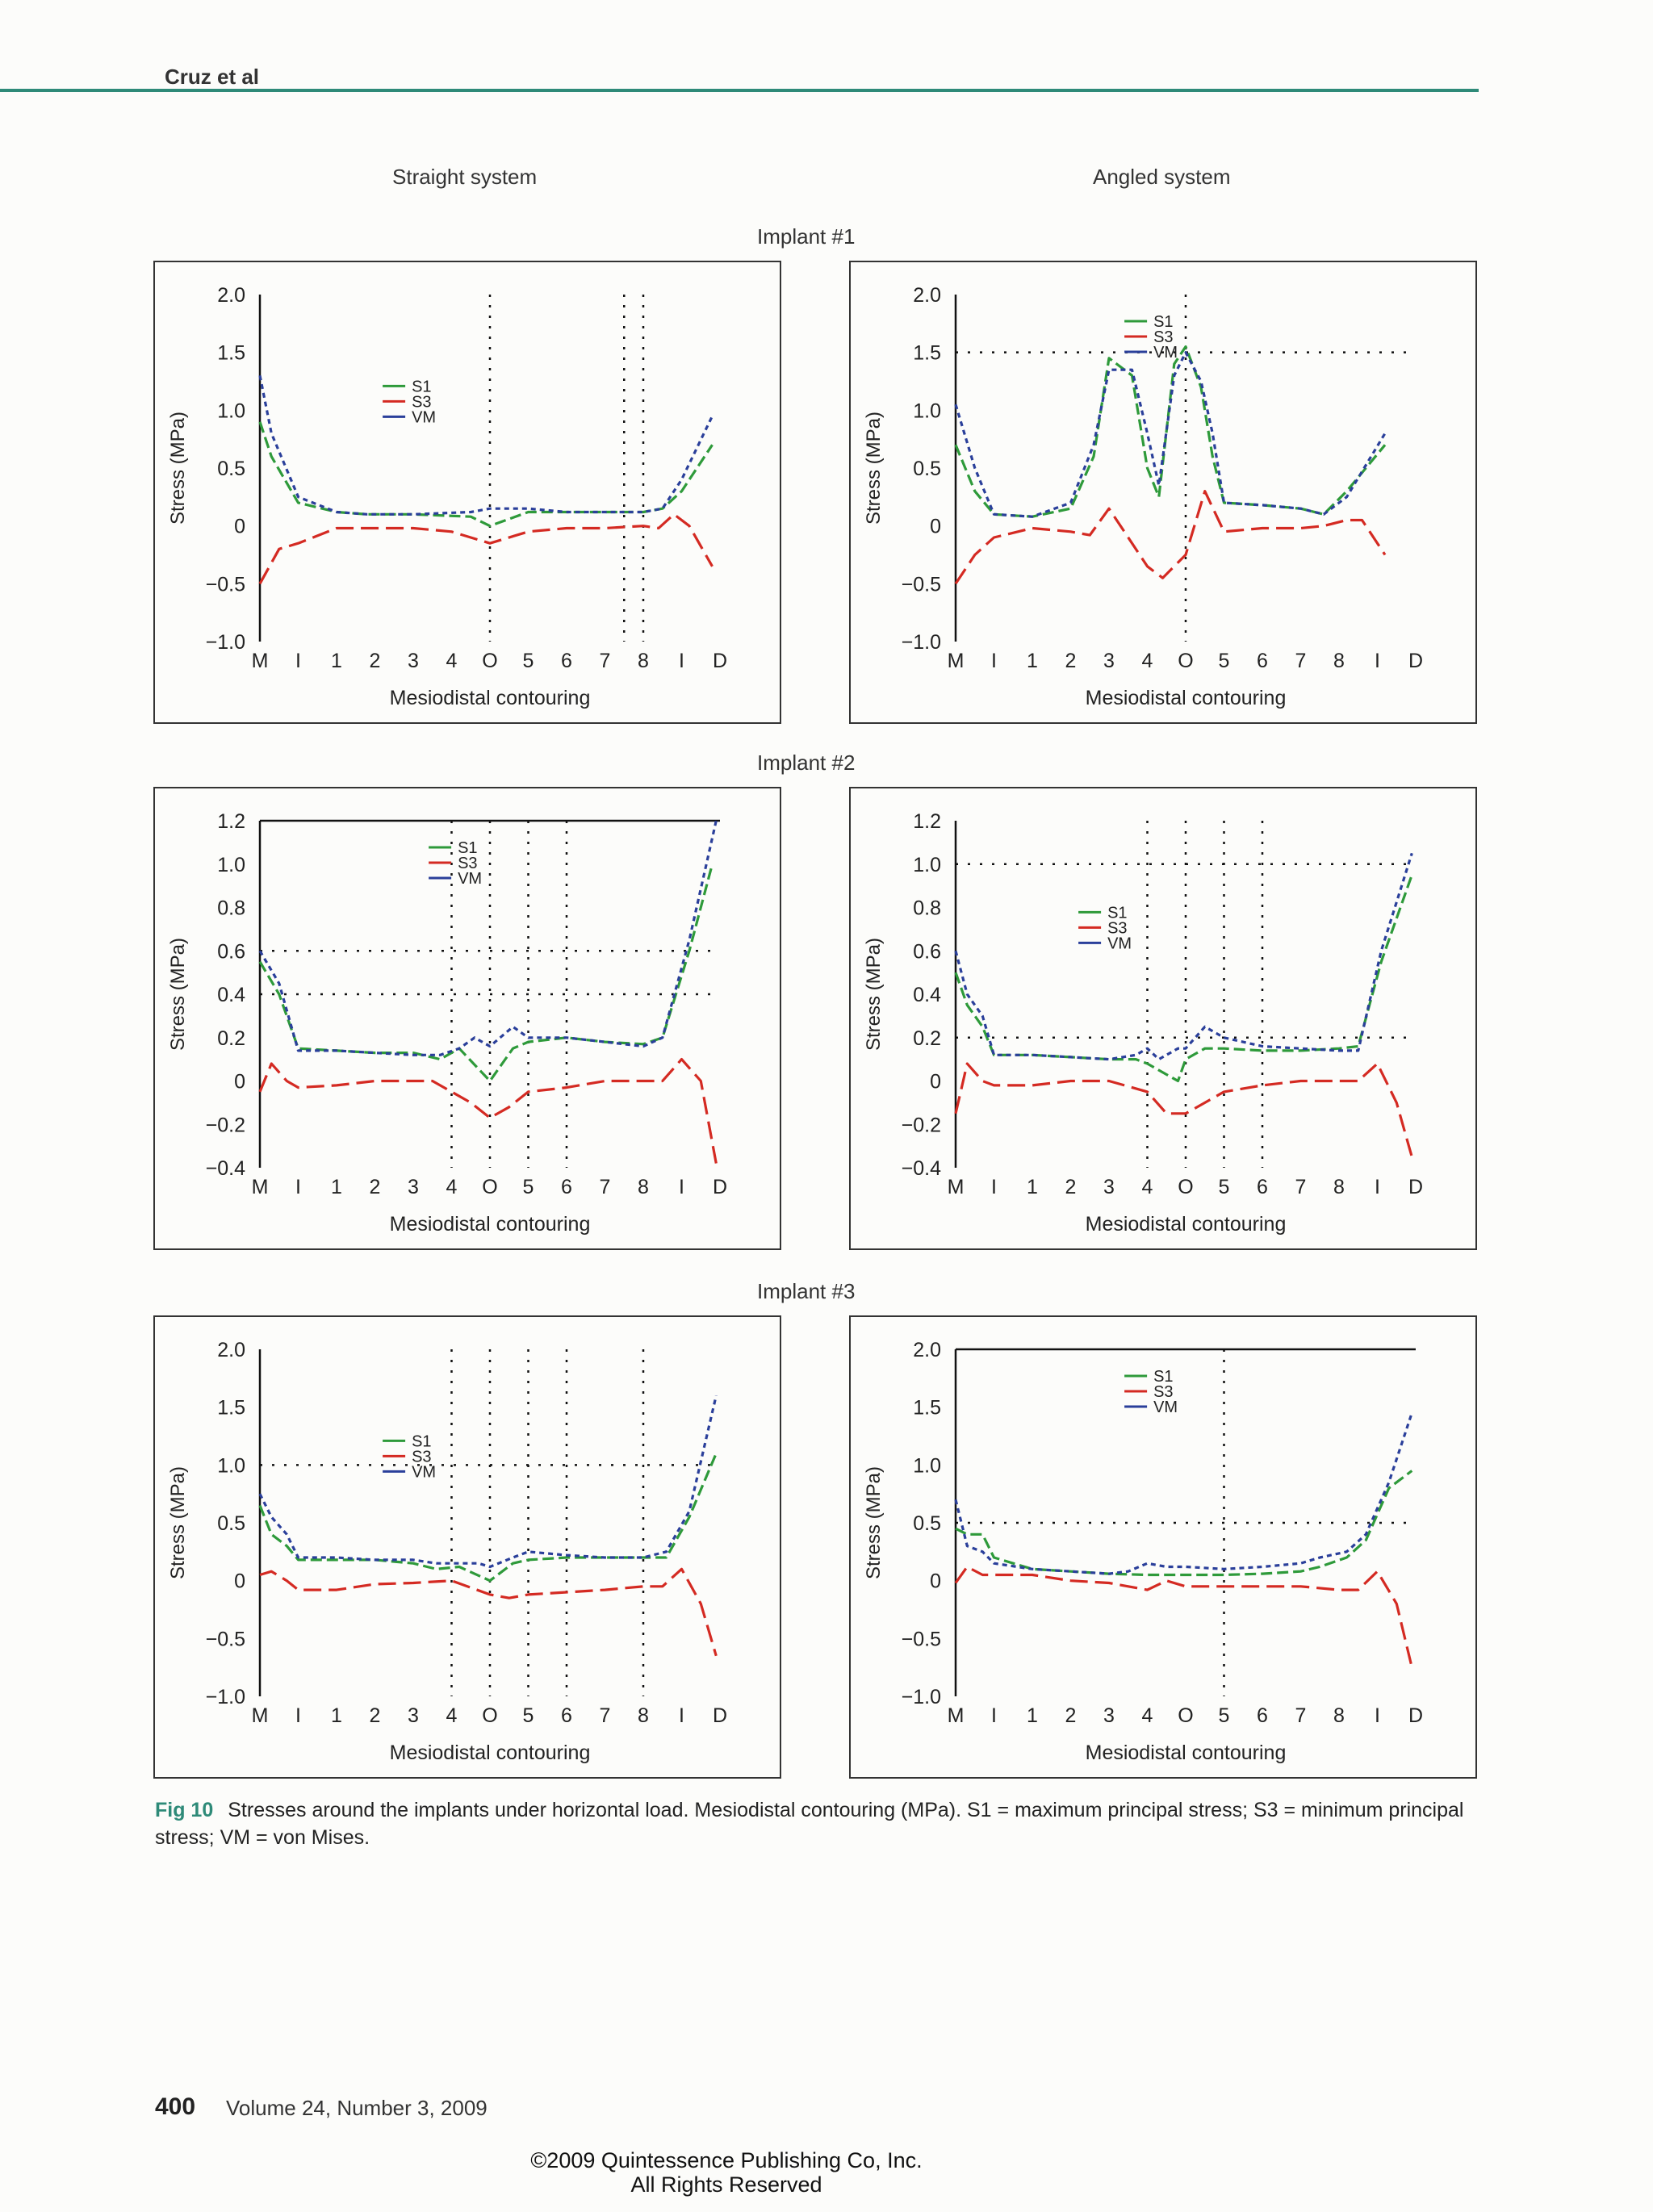 This screenshot has width=1653, height=2212. Describe the element at coordinates (806, 1291) in the screenshot. I see `implant-label-3: Implant #3` at that location.